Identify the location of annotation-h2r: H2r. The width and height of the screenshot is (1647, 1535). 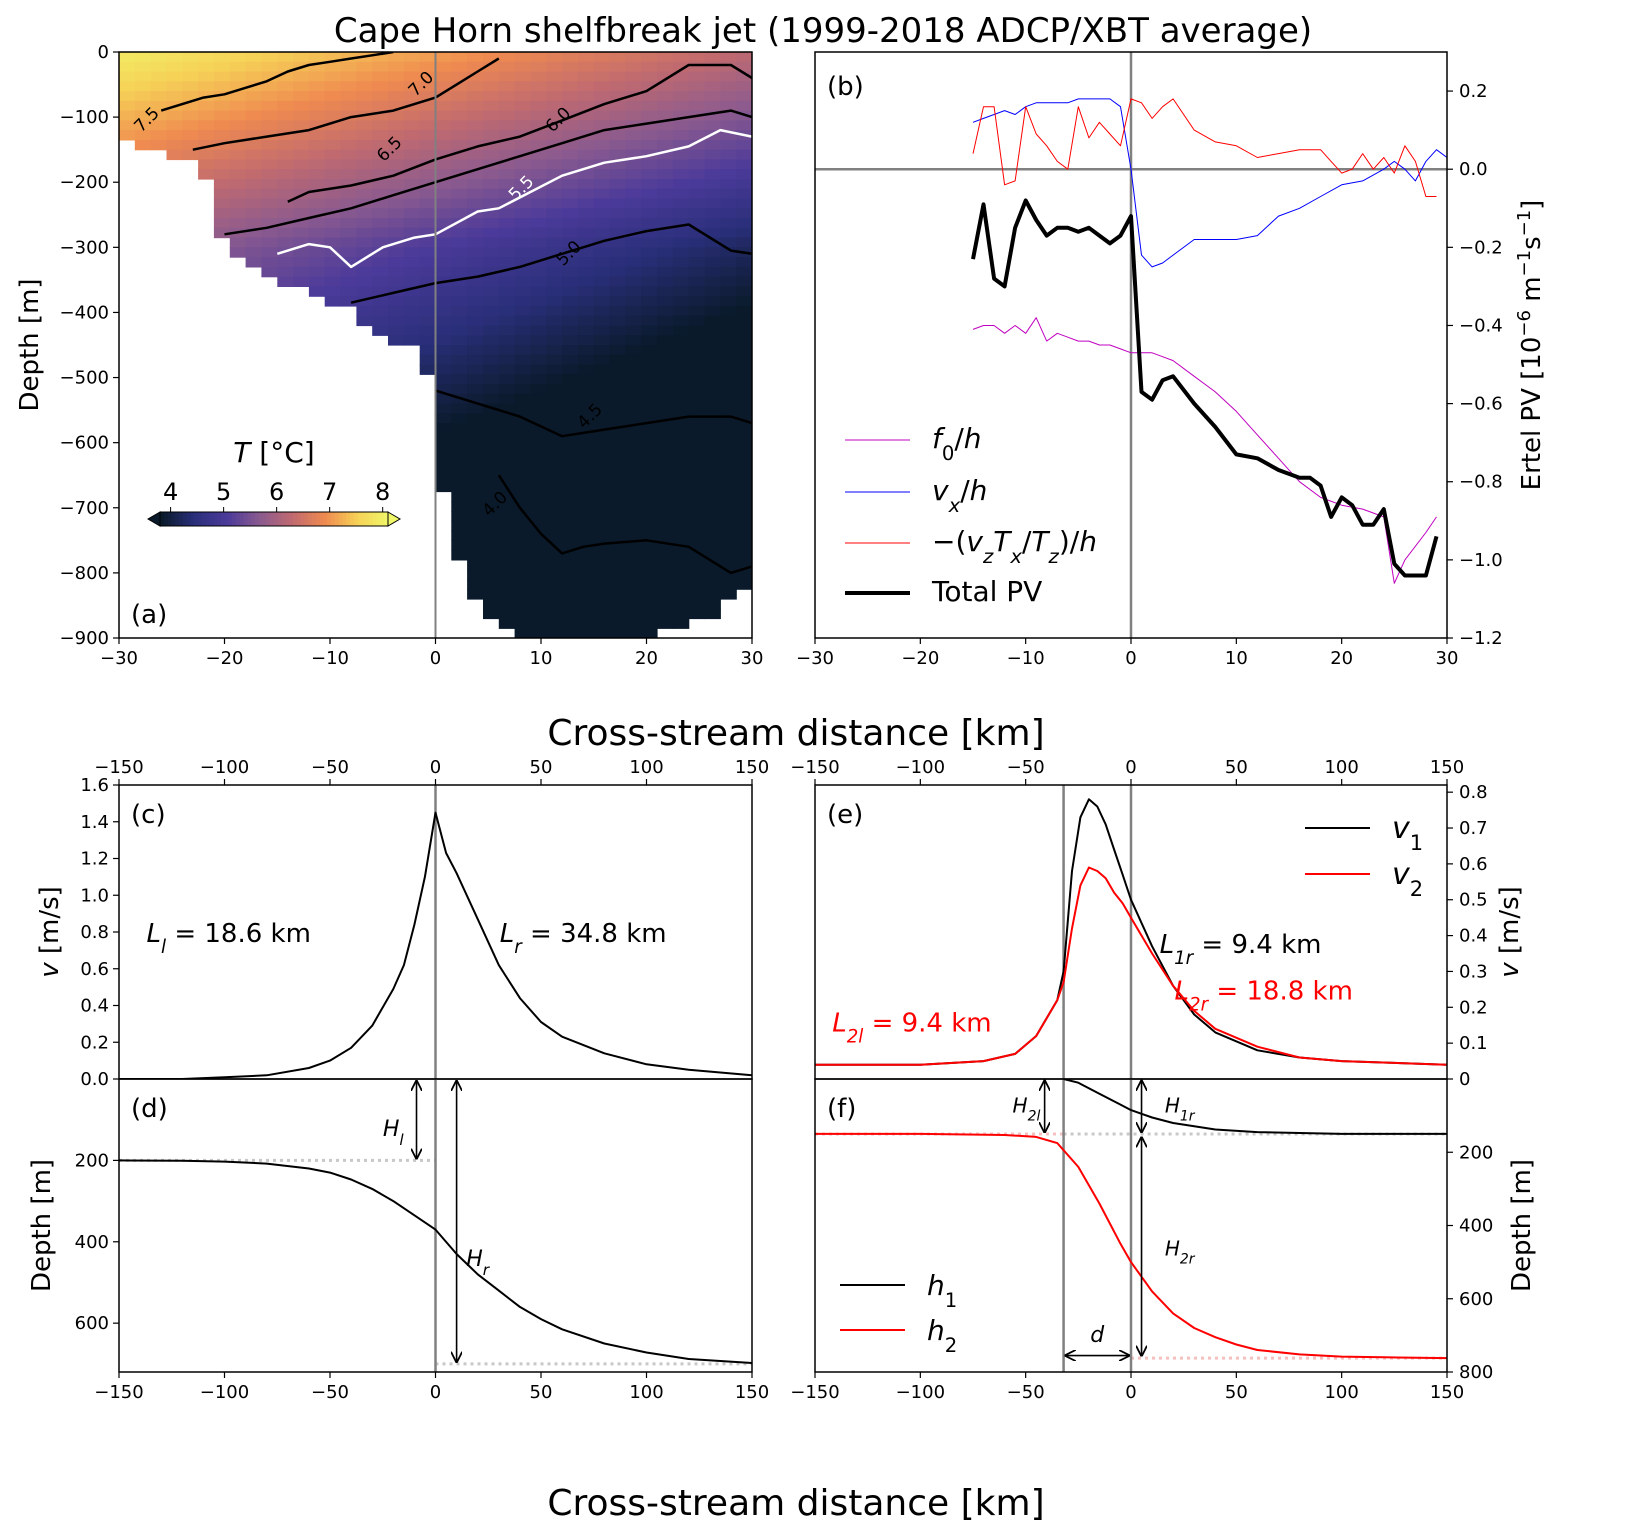
(1180, 1251).